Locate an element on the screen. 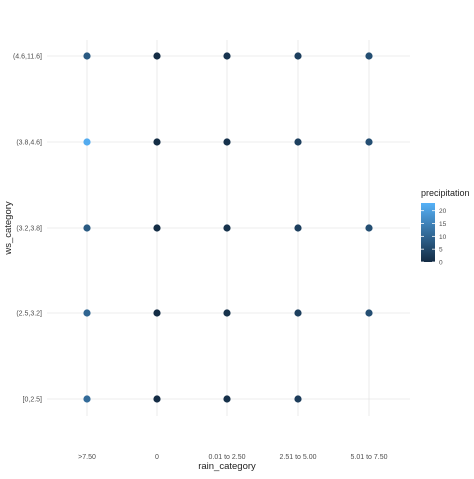  legend-tick-label: 20 is located at coordinates (443, 211).